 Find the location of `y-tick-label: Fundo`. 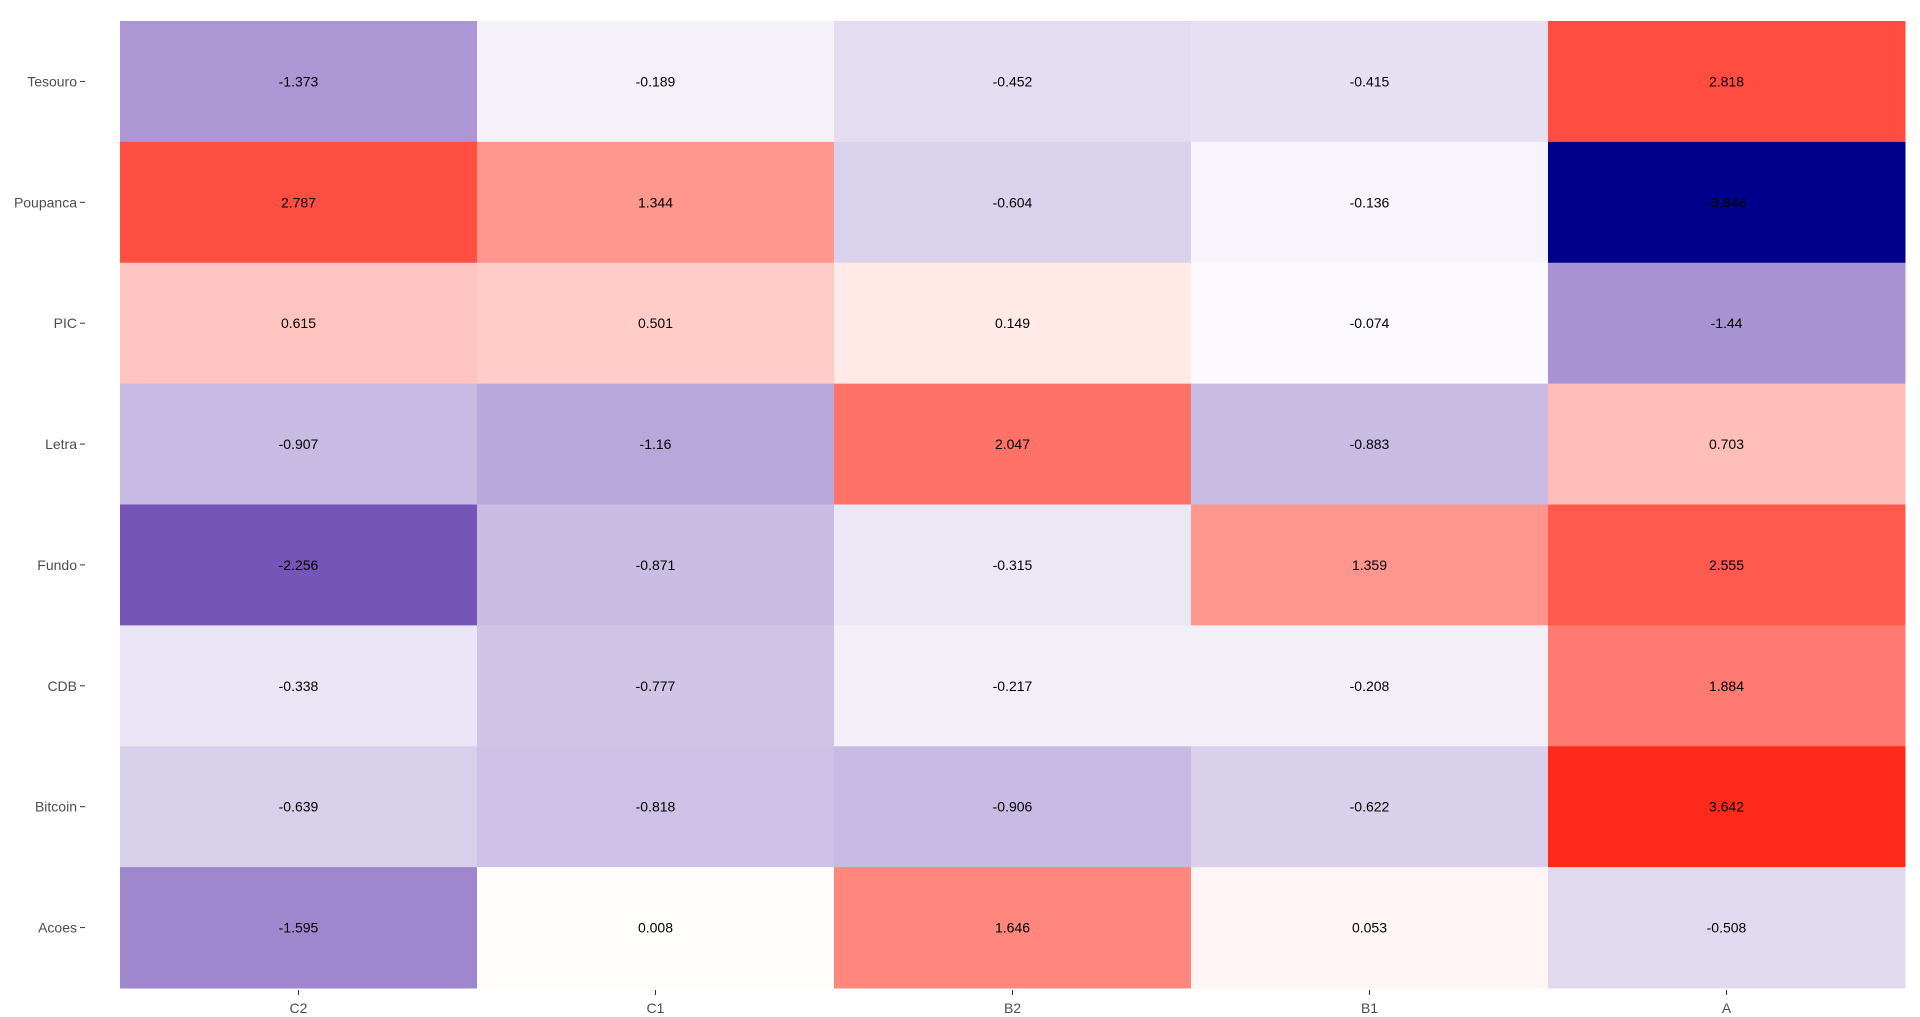

y-tick-label: Fundo is located at coordinates (57, 565).